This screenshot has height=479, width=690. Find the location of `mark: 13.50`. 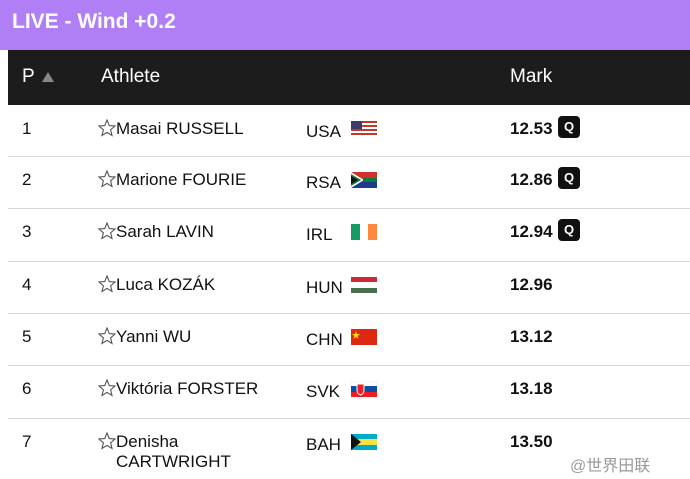

mark: 13.50 is located at coordinates (531, 441).